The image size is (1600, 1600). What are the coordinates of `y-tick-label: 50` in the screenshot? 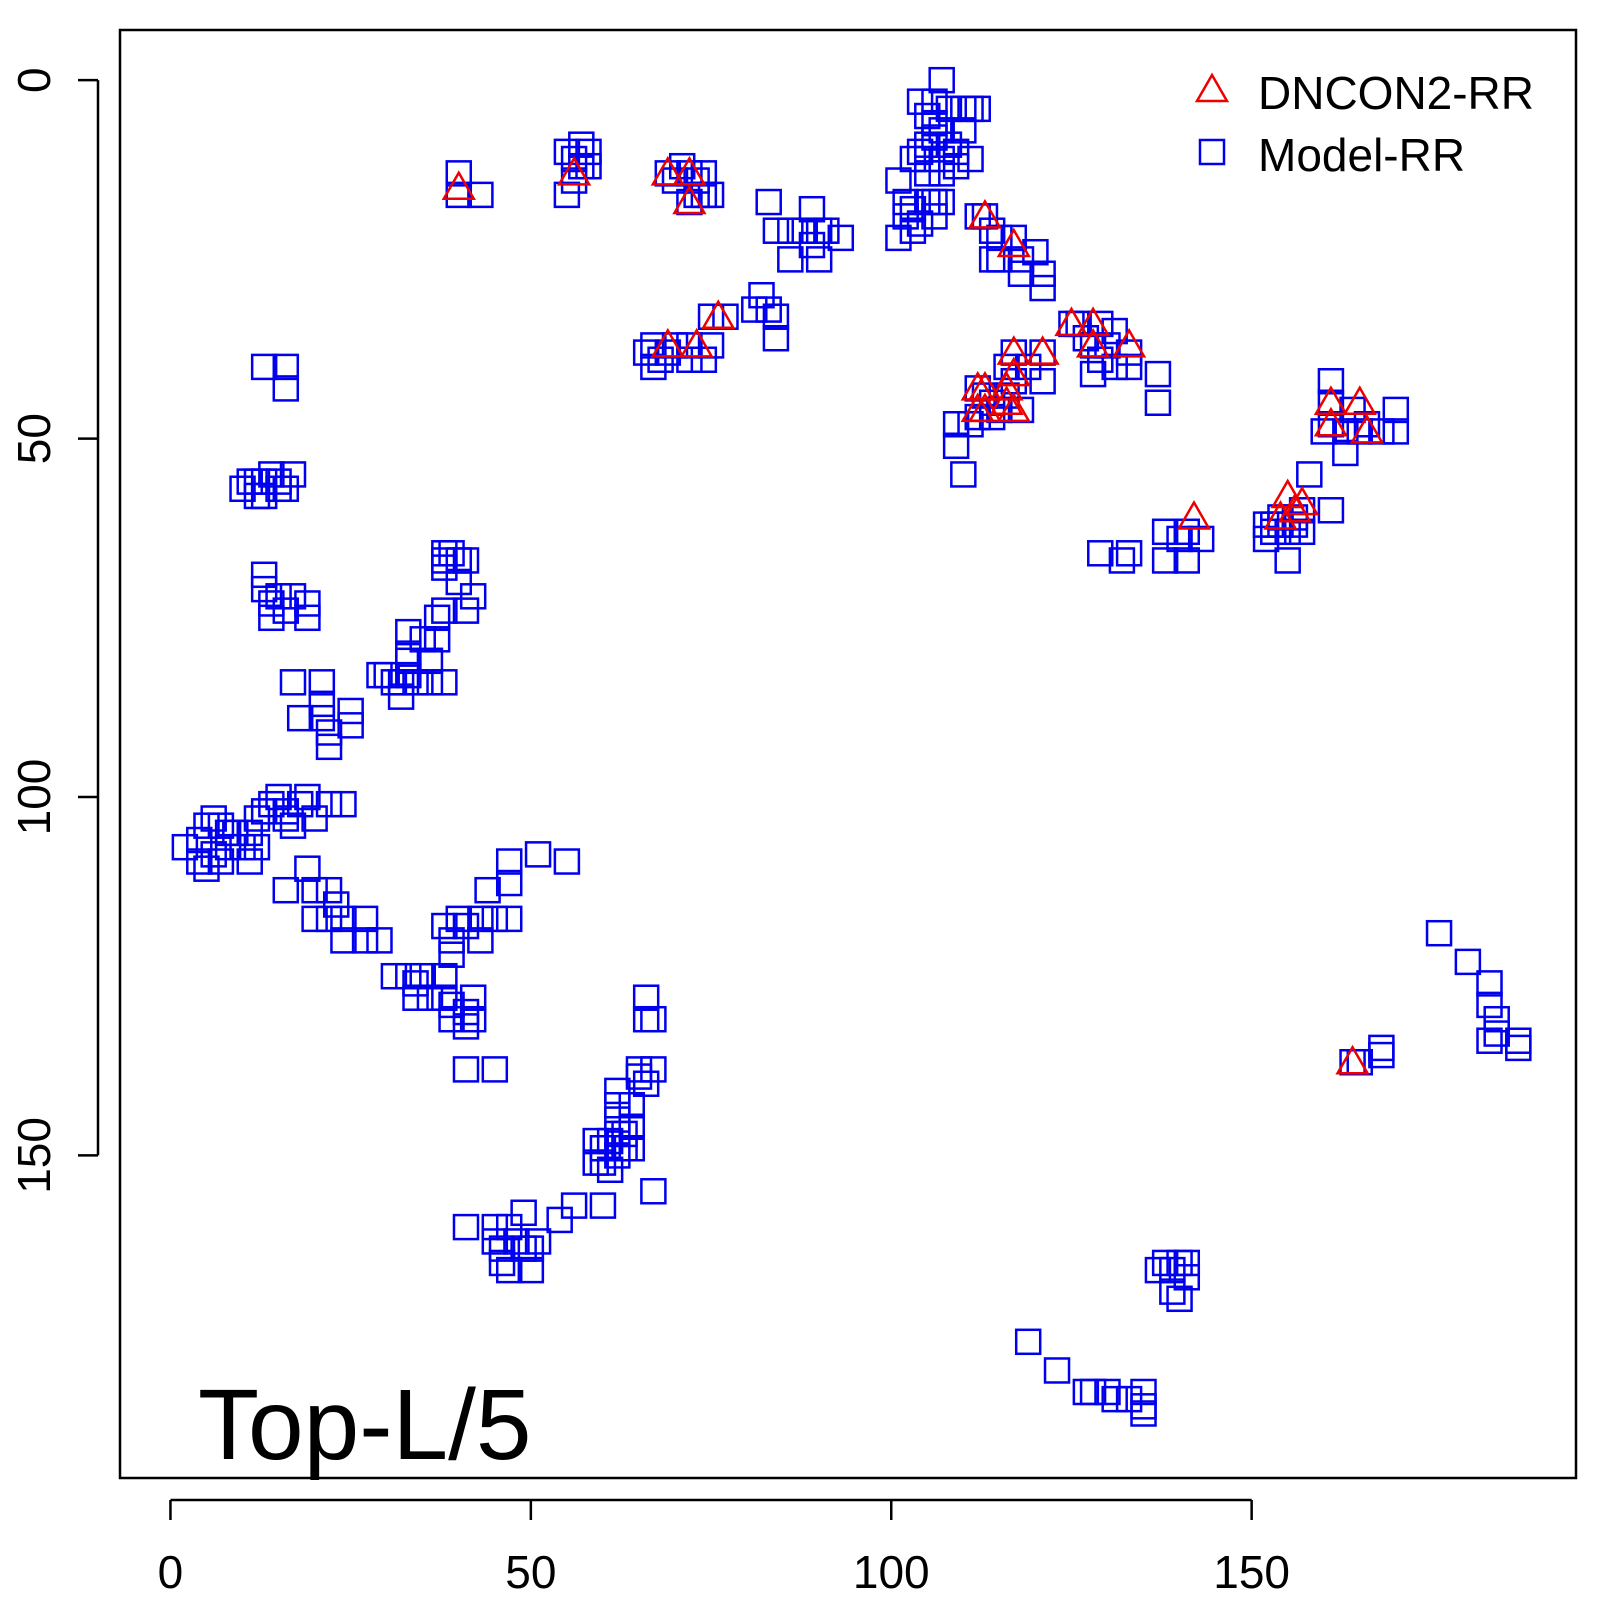 It's located at (34, 438).